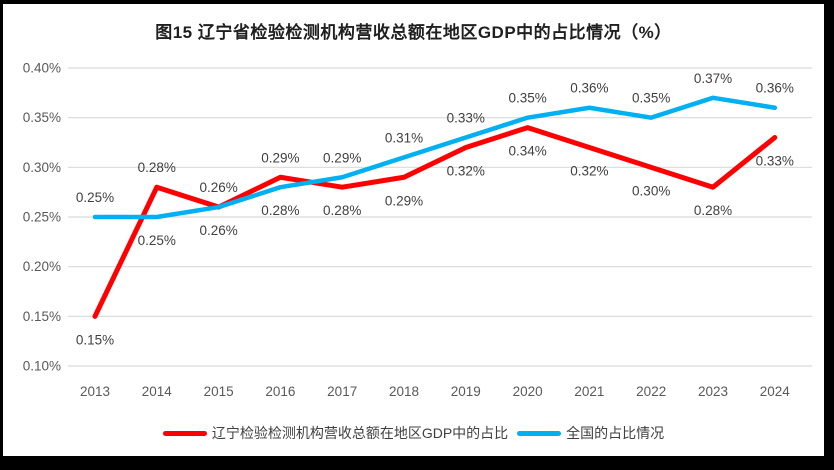  What do you see at coordinates (589, 391) in the screenshot?
I see `x-axis-tick-label: 2021` at bounding box center [589, 391].